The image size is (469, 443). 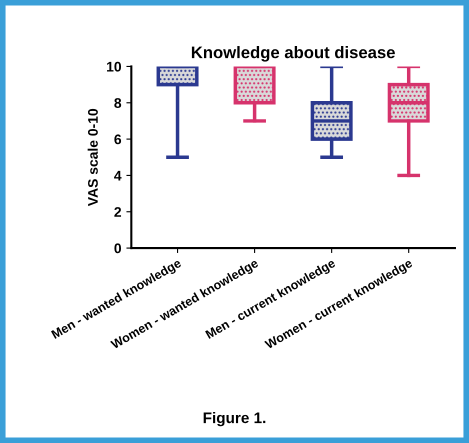 What do you see at coordinates (118, 212) in the screenshot?
I see `y-tick-label: 2` at bounding box center [118, 212].